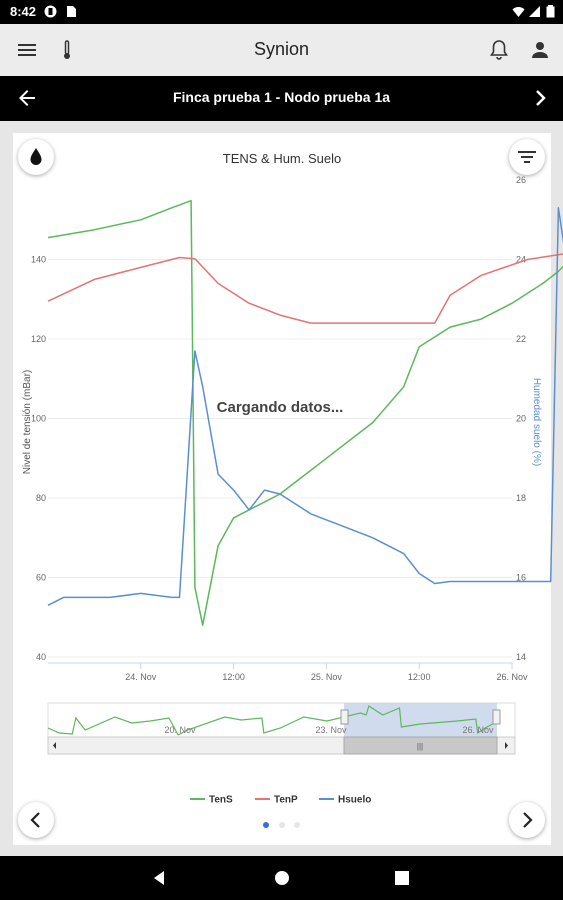 Image resolution: width=563 pixels, height=900 pixels. I want to click on filter-button, so click(527, 157).